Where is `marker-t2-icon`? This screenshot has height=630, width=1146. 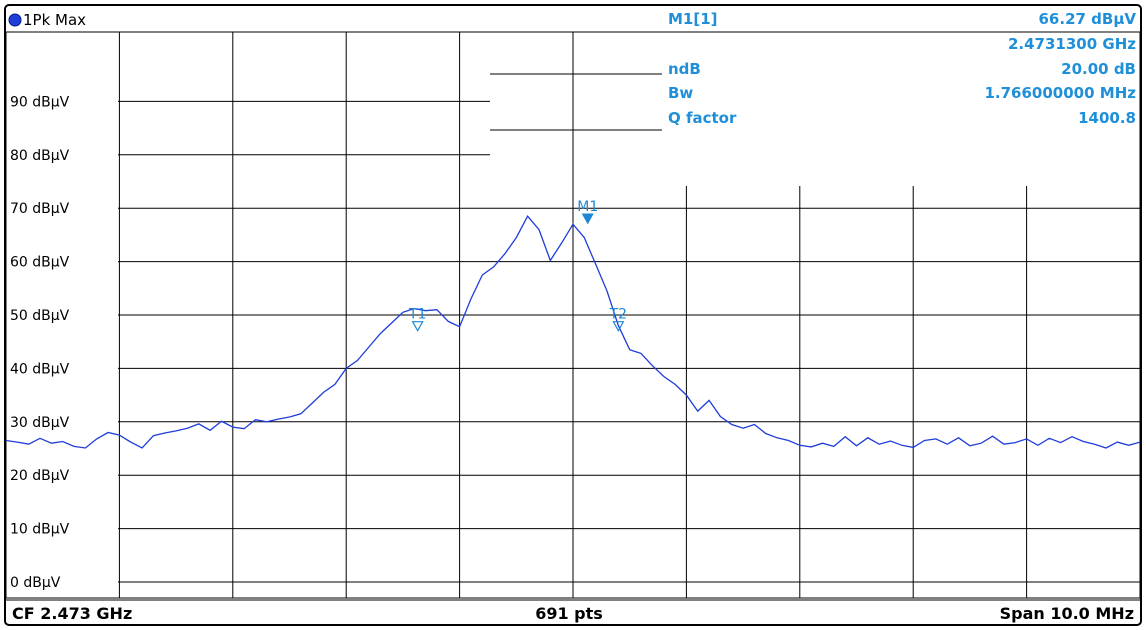 marker-t2-icon is located at coordinates (618, 326).